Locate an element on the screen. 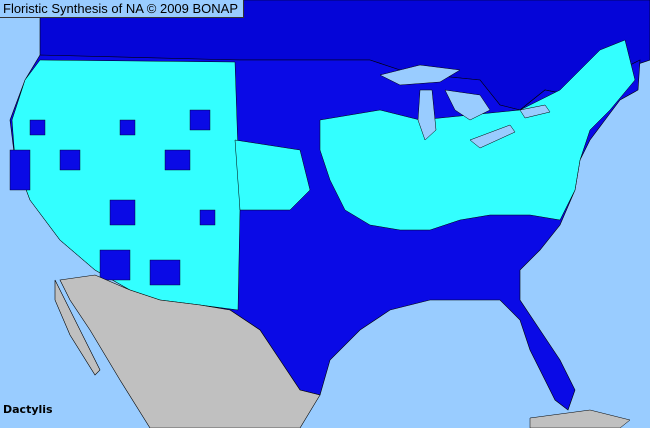 The width and height of the screenshot is (650, 428). cuba is located at coordinates (580, 418).